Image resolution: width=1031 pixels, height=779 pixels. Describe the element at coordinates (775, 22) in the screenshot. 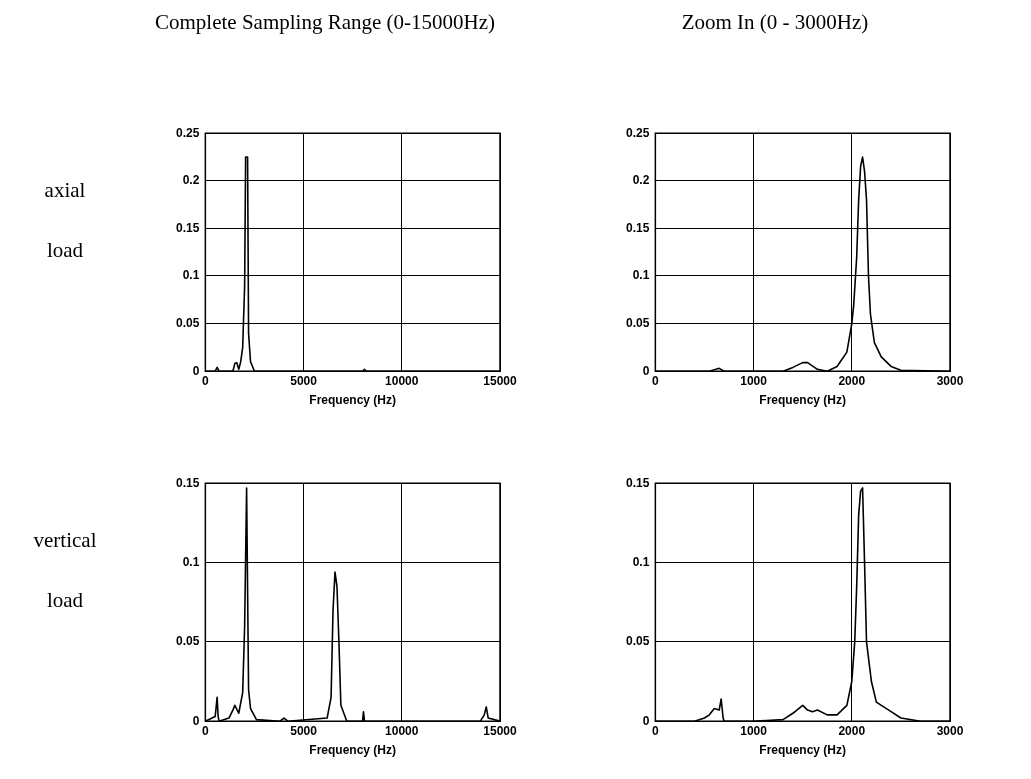

I see `chart-title: Zoom In (0 - 3000Hz)` at that location.